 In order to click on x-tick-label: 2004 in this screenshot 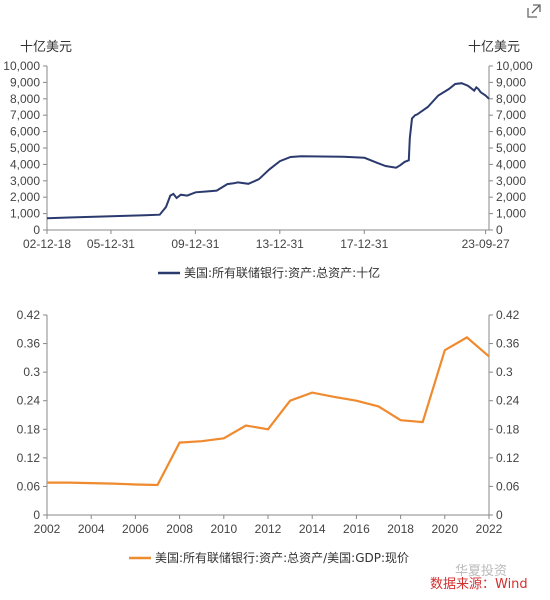, I will do `click(91, 529)`.